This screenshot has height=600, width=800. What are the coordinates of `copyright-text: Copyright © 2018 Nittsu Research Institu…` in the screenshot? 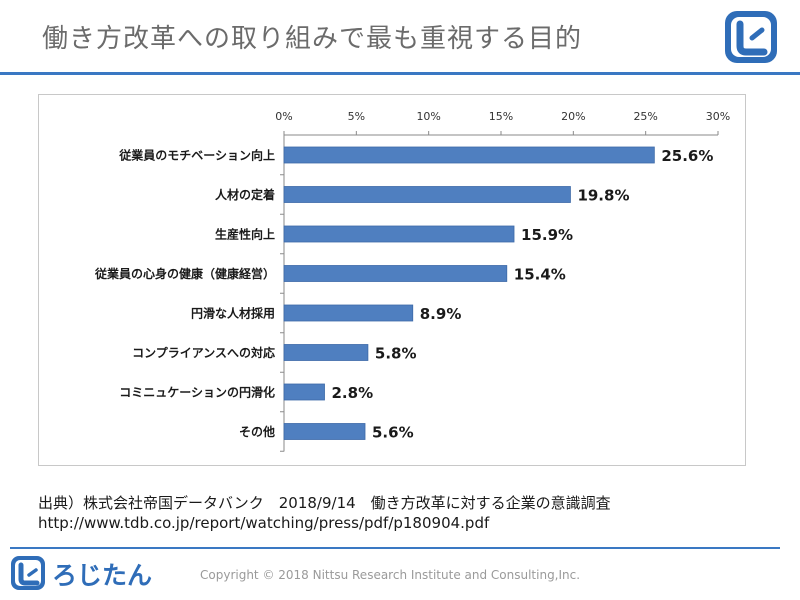 It's located at (390, 575).